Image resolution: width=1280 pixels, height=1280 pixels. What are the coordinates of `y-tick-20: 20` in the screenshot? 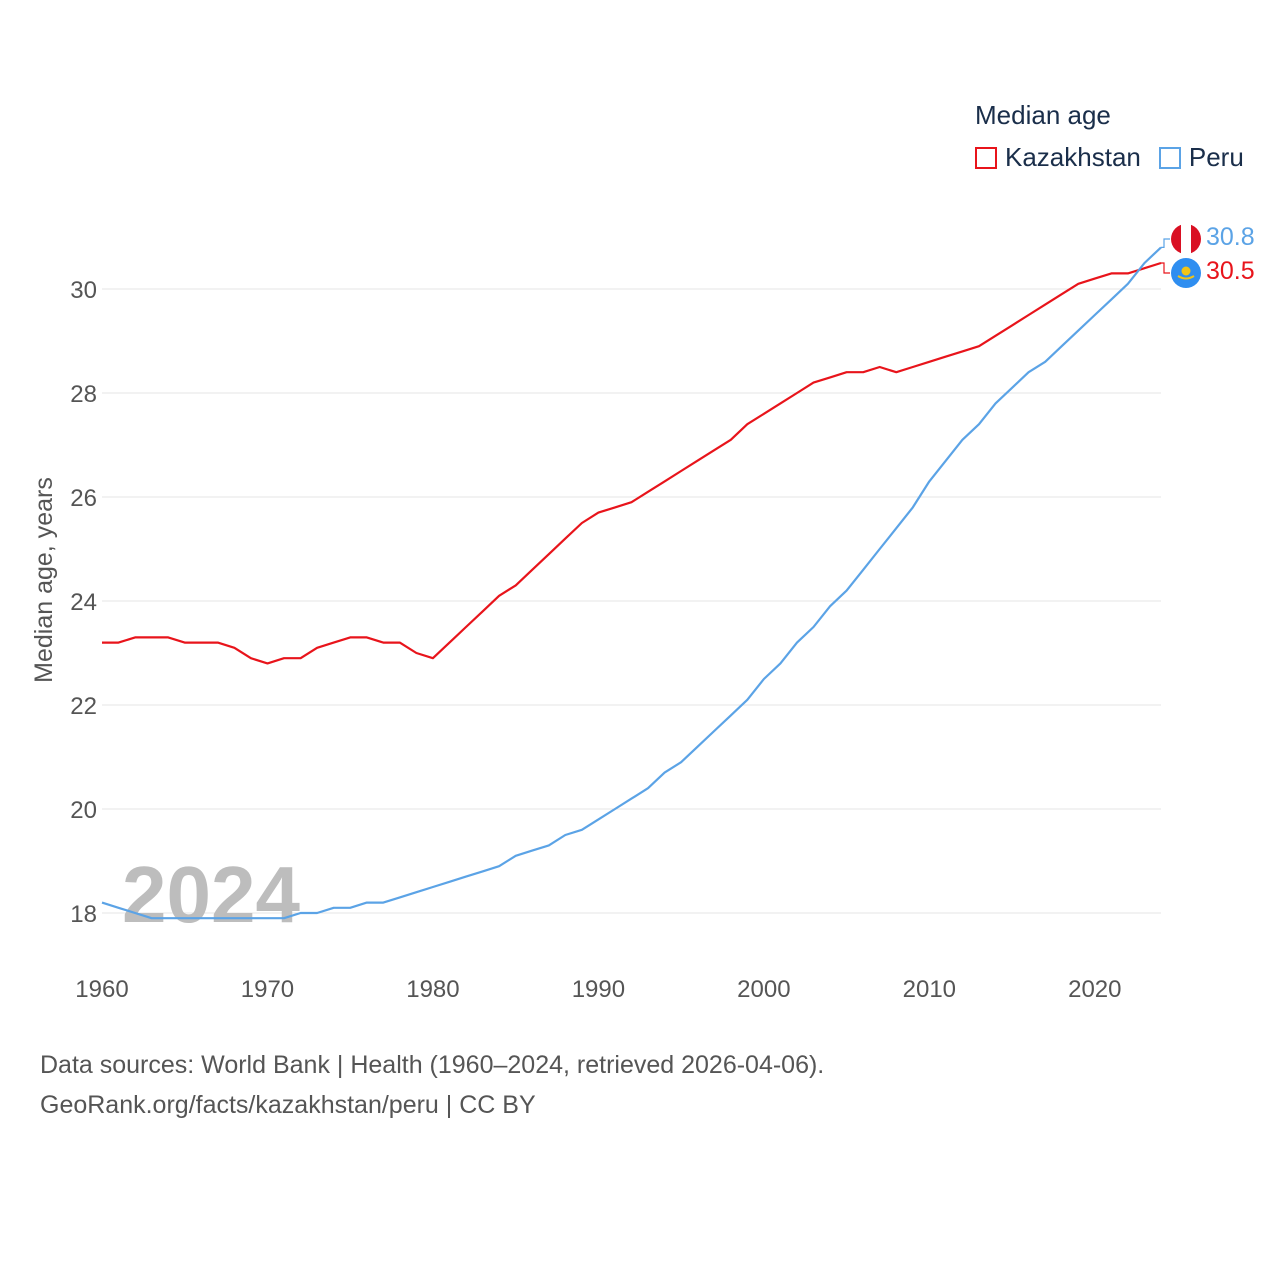 It's located at (83, 810).